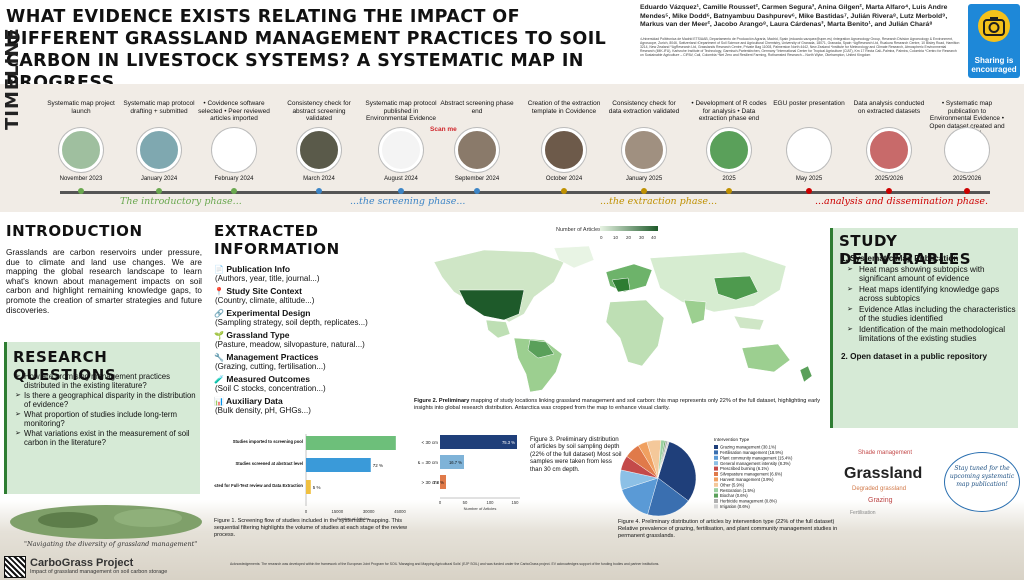  What do you see at coordinates (317, 487) in the screenshot?
I see `data-label: 5 %` at bounding box center [317, 487].